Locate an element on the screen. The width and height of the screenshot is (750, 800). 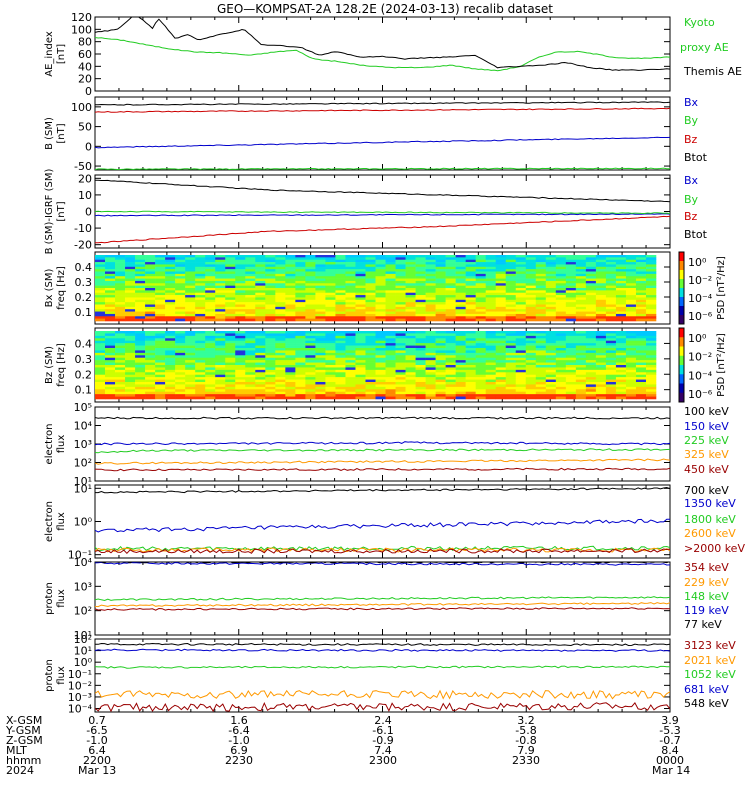
legend-entry: Kyoto is located at coordinates (699, 22).